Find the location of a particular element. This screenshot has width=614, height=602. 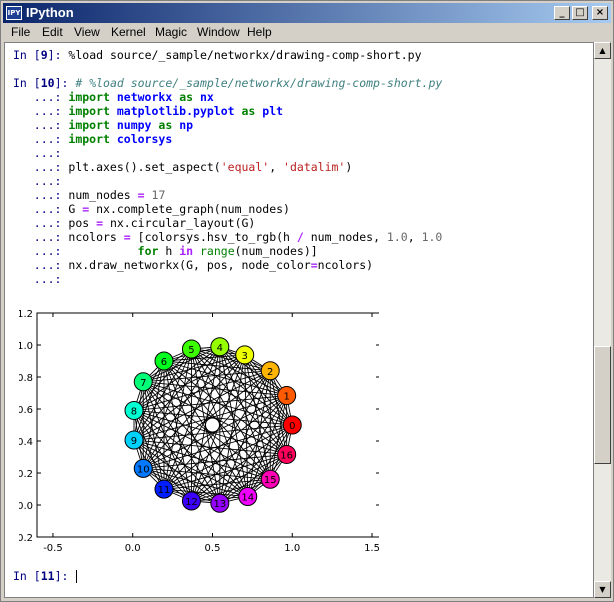

node-label: 2 is located at coordinates (270, 372).